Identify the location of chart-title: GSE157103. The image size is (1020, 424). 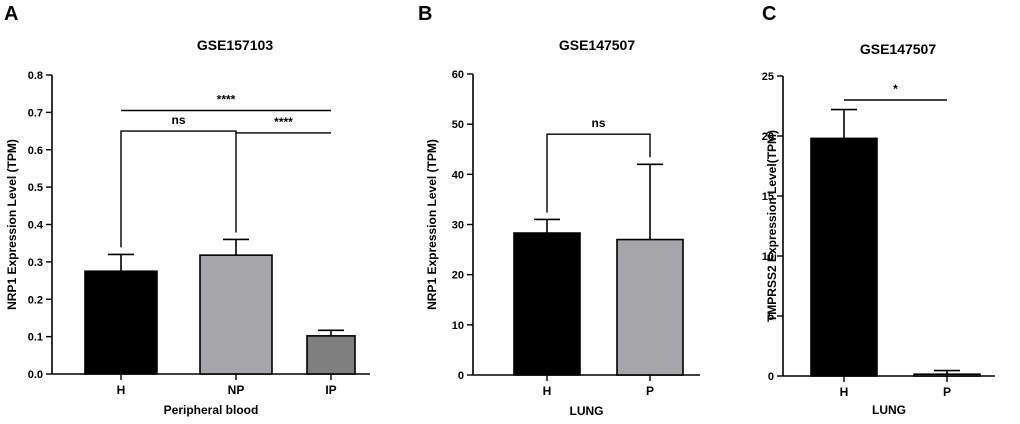
(235, 45).